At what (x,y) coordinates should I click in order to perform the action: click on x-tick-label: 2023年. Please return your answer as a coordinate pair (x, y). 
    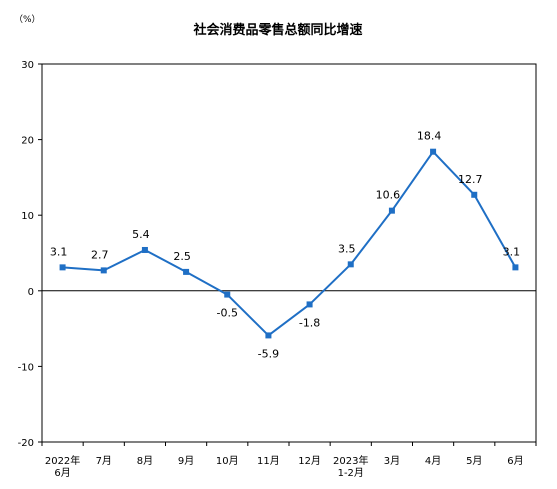
    Looking at the image, I should click on (350, 460).